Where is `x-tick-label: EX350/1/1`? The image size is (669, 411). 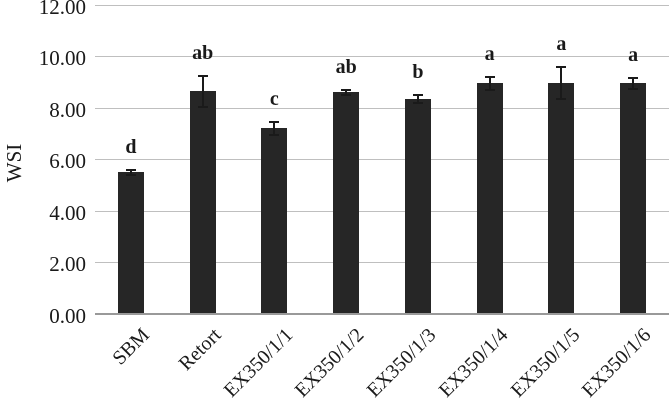
x-tick-label: EX350/1/1 is located at coordinates (258, 363).